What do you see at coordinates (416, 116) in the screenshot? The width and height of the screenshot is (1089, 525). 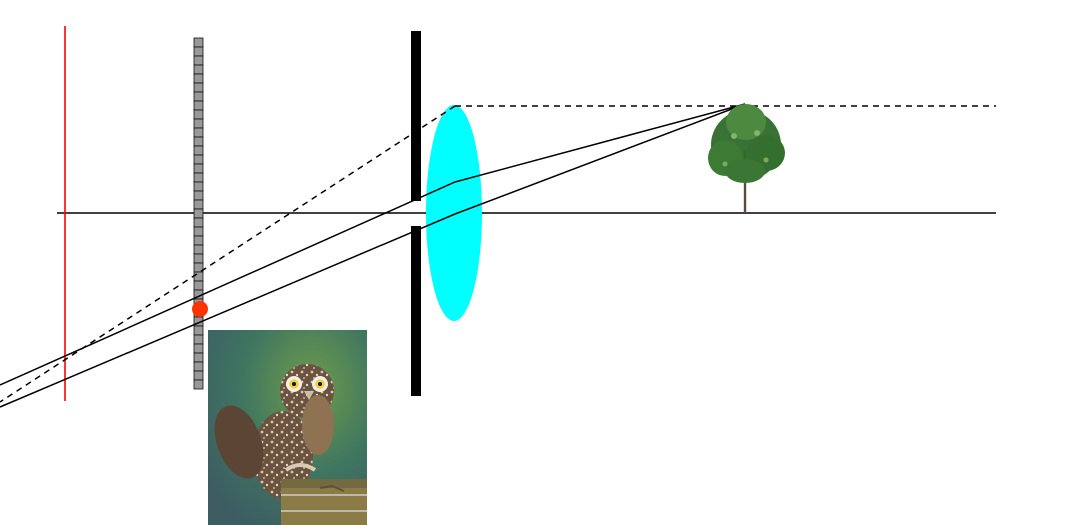 I see `aperture-stop-top` at bounding box center [416, 116].